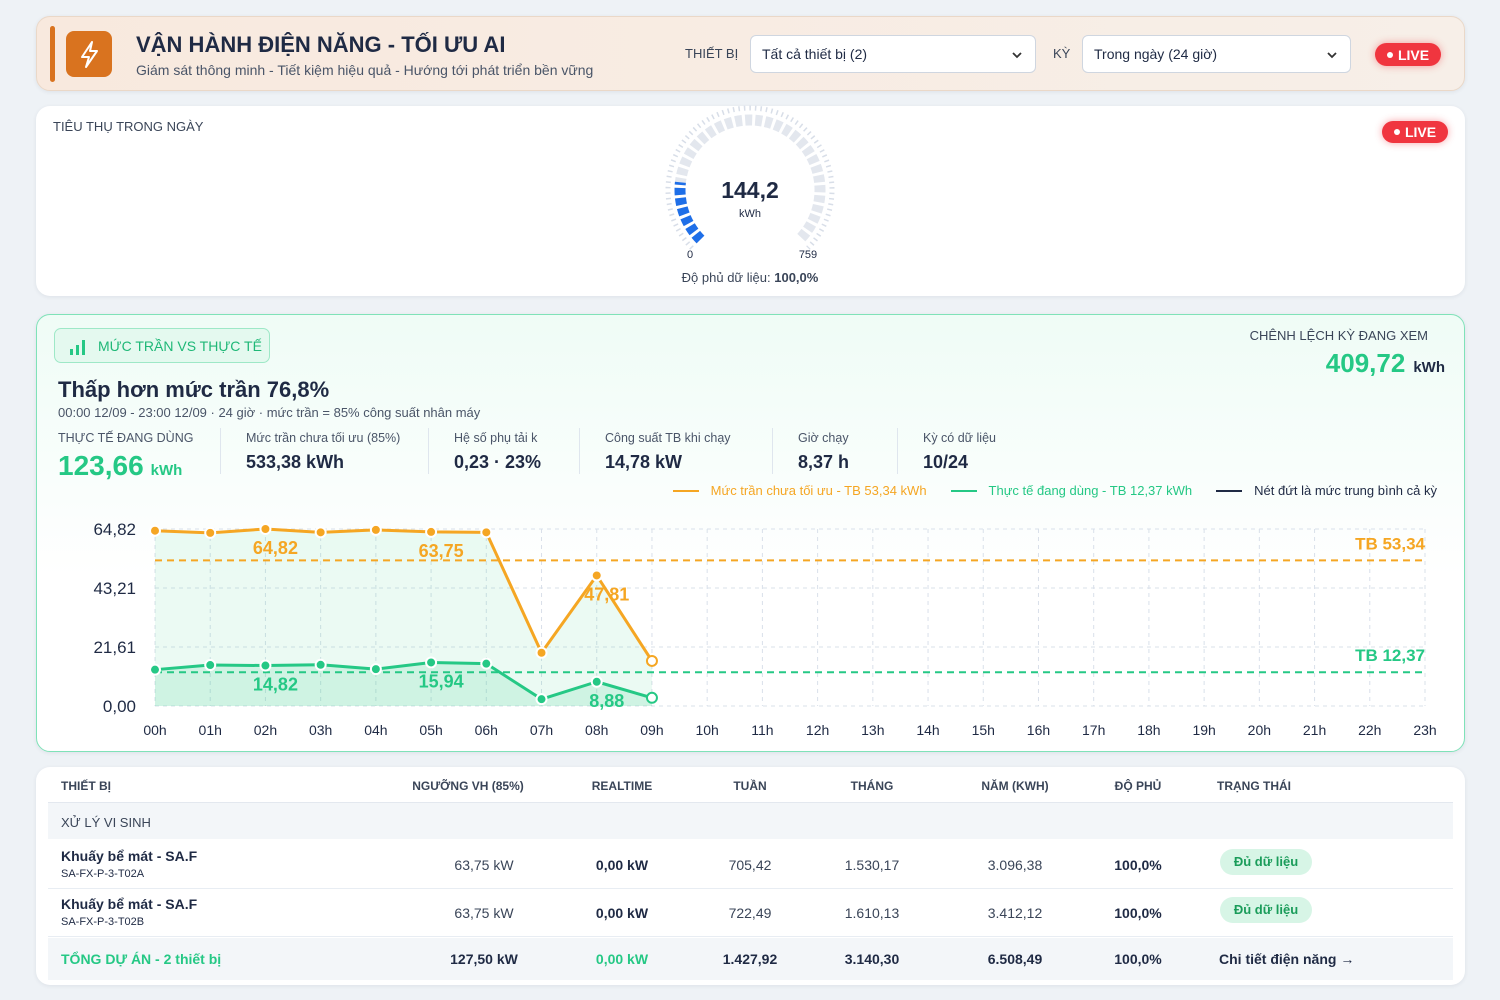 This screenshot has width=1500, height=1000. Describe the element at coordinates (1015, 786) in the screenshot. I see `th: NĂM (KWH)` at that location.